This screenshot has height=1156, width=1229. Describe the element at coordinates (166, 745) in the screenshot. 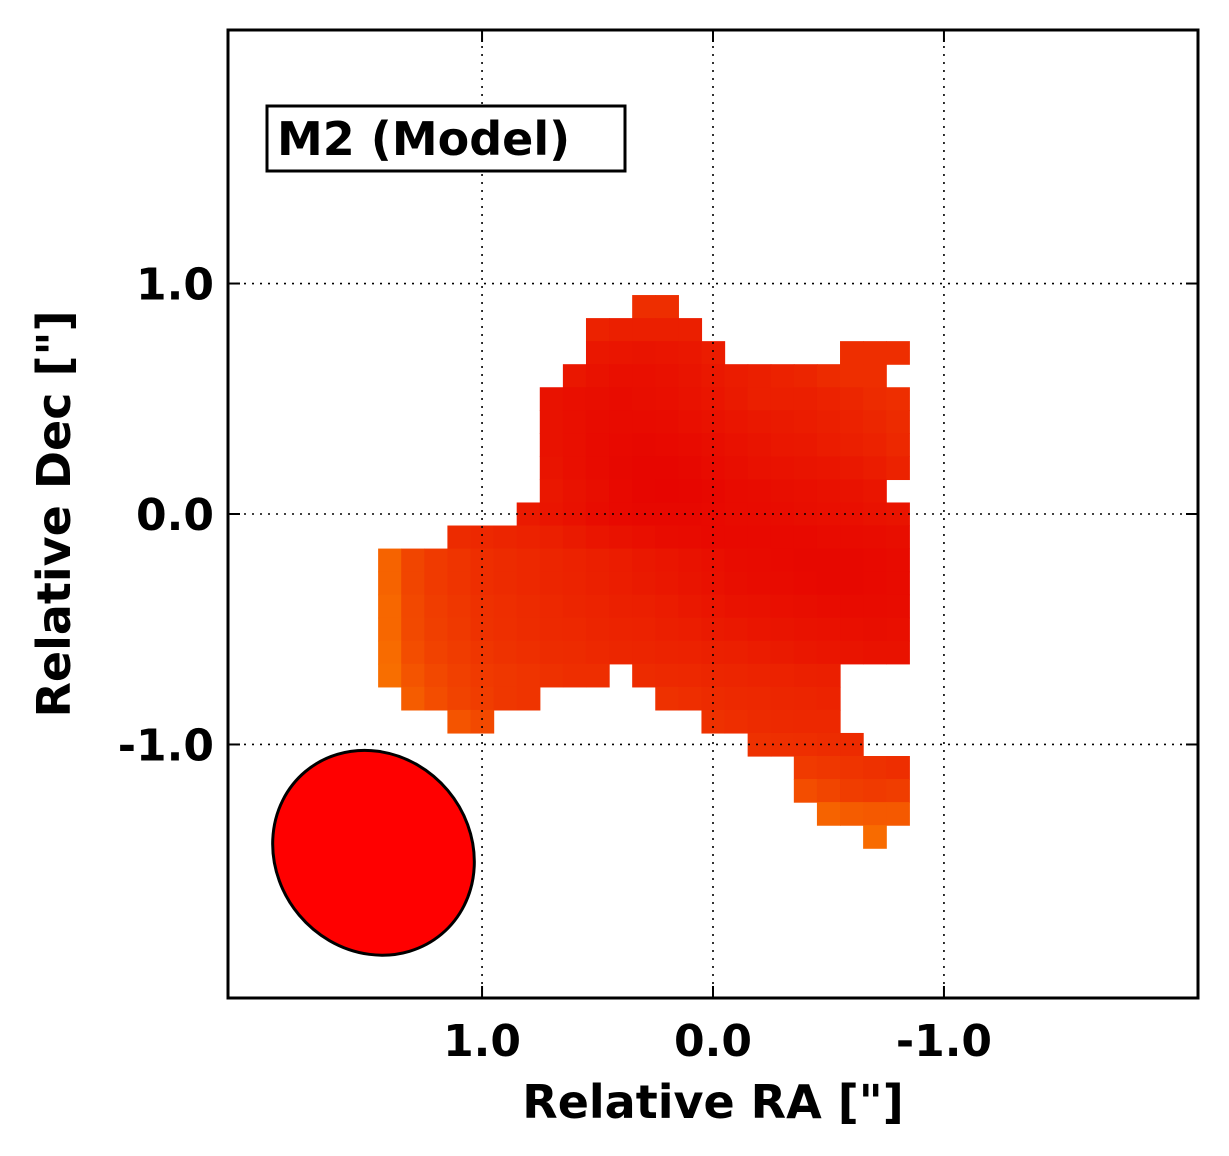

I see `y-tick-label: -1.0` at that location.